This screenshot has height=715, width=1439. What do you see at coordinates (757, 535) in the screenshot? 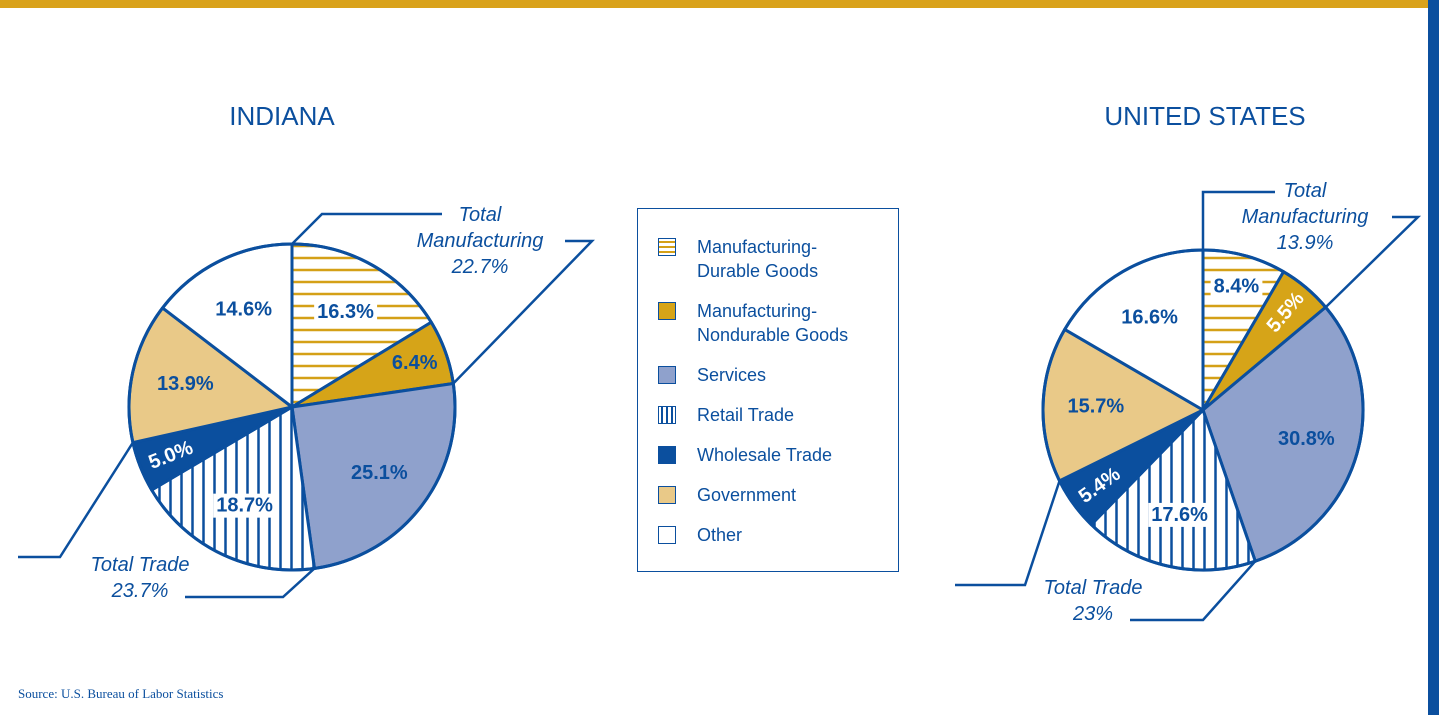
I see `legend-item: Other` at bounding box center [757, 535].